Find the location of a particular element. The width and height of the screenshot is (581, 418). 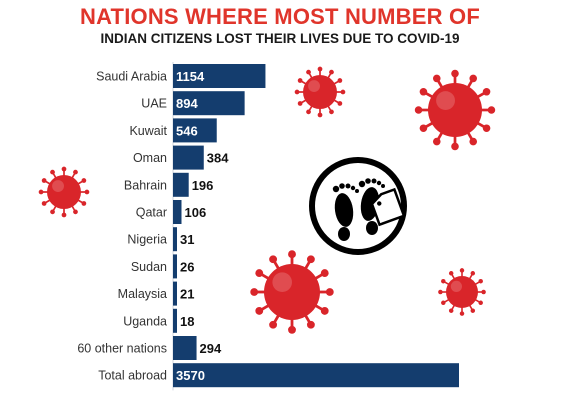

value-label: 18 is located at coordinates (187, 321).